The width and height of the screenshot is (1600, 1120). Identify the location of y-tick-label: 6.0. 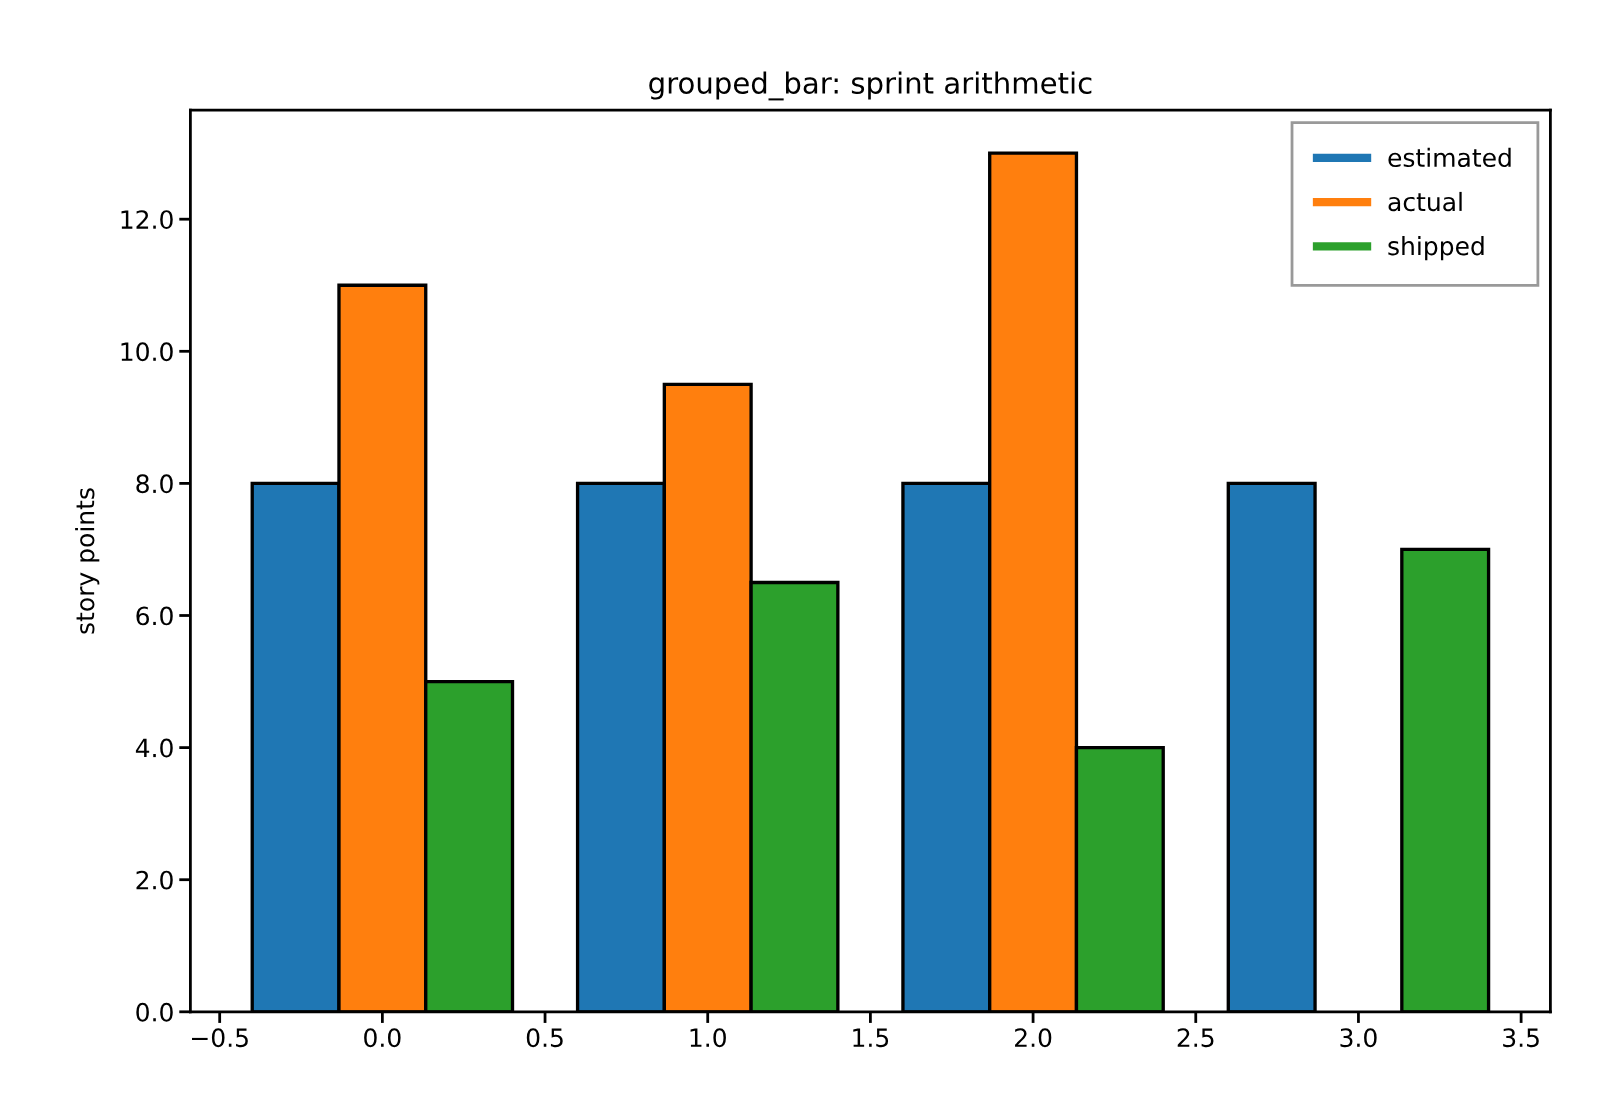
(154, 616).